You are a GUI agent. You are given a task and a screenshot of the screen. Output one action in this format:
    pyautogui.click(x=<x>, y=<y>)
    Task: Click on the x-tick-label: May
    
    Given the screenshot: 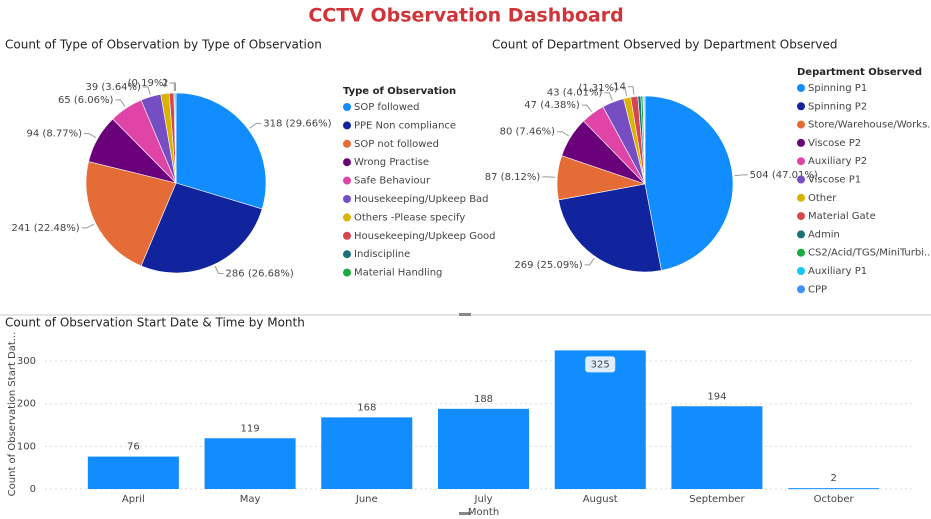 What is the action you would take?
    pyautogui.click(x=250, y=499)
    